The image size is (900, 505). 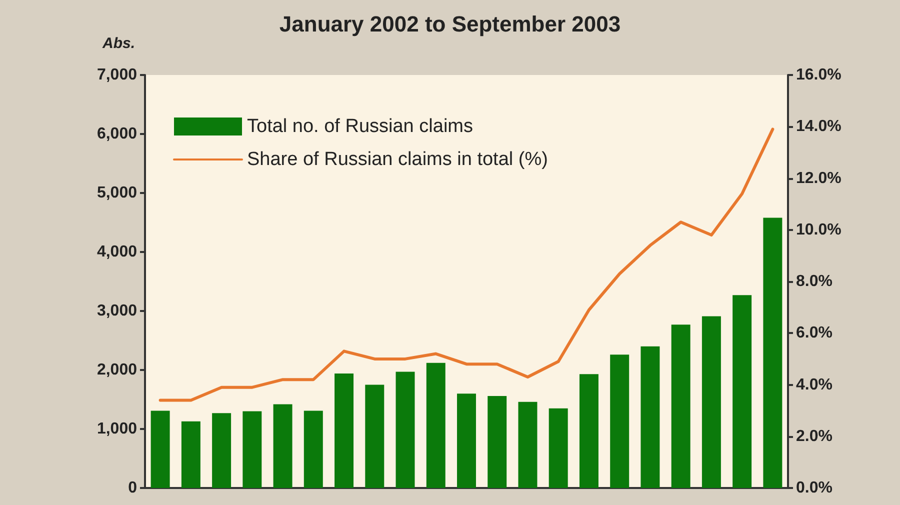 What do you see at coordinates (117, 75) in the screenshot?
I see `y-tick-label: 7,000` at bounding box center [117, 75].